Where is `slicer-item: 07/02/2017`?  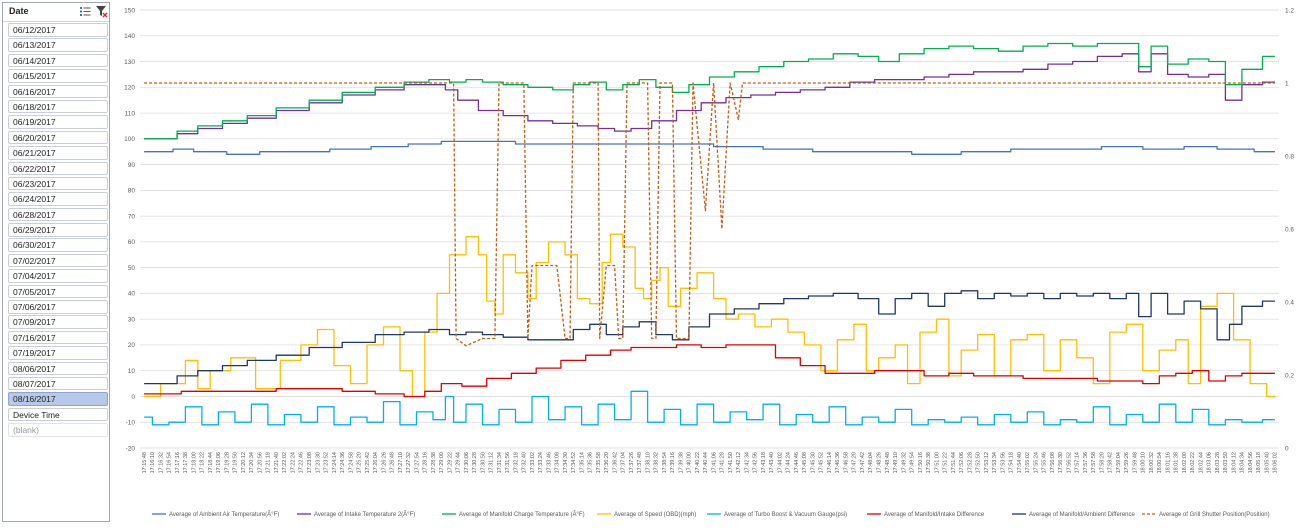 slicer-item: 07/02/2017 is located at coordinates (58, 260).